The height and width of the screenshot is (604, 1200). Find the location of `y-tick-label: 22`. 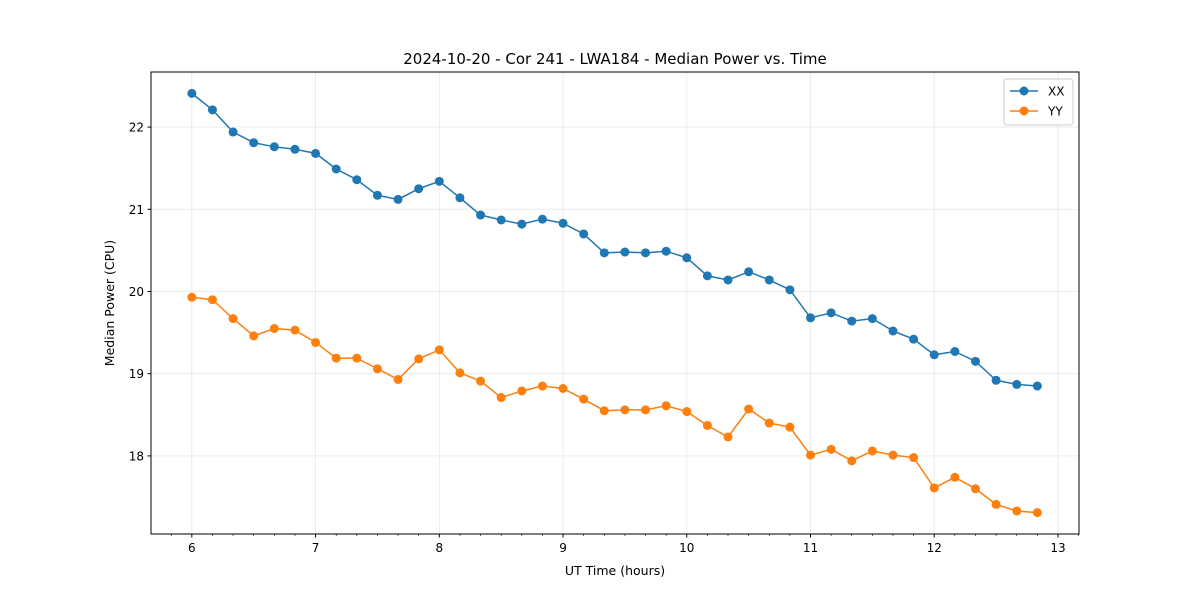

y-tick-label: 22 is located at coordinates (136, 128).